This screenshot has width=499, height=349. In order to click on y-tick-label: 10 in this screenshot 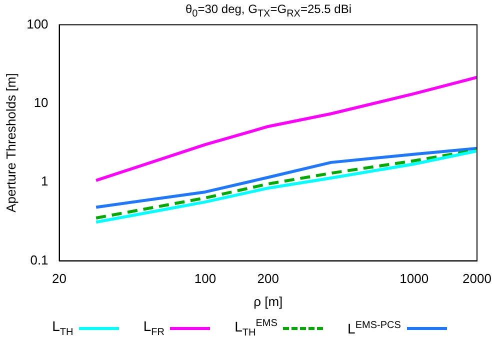, I will do `click(41, 102)`.